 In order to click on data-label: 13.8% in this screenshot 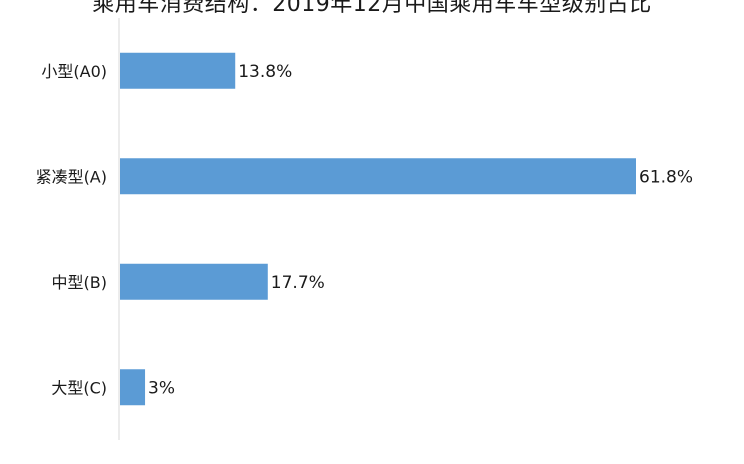, I will do `click(265, 72)`.